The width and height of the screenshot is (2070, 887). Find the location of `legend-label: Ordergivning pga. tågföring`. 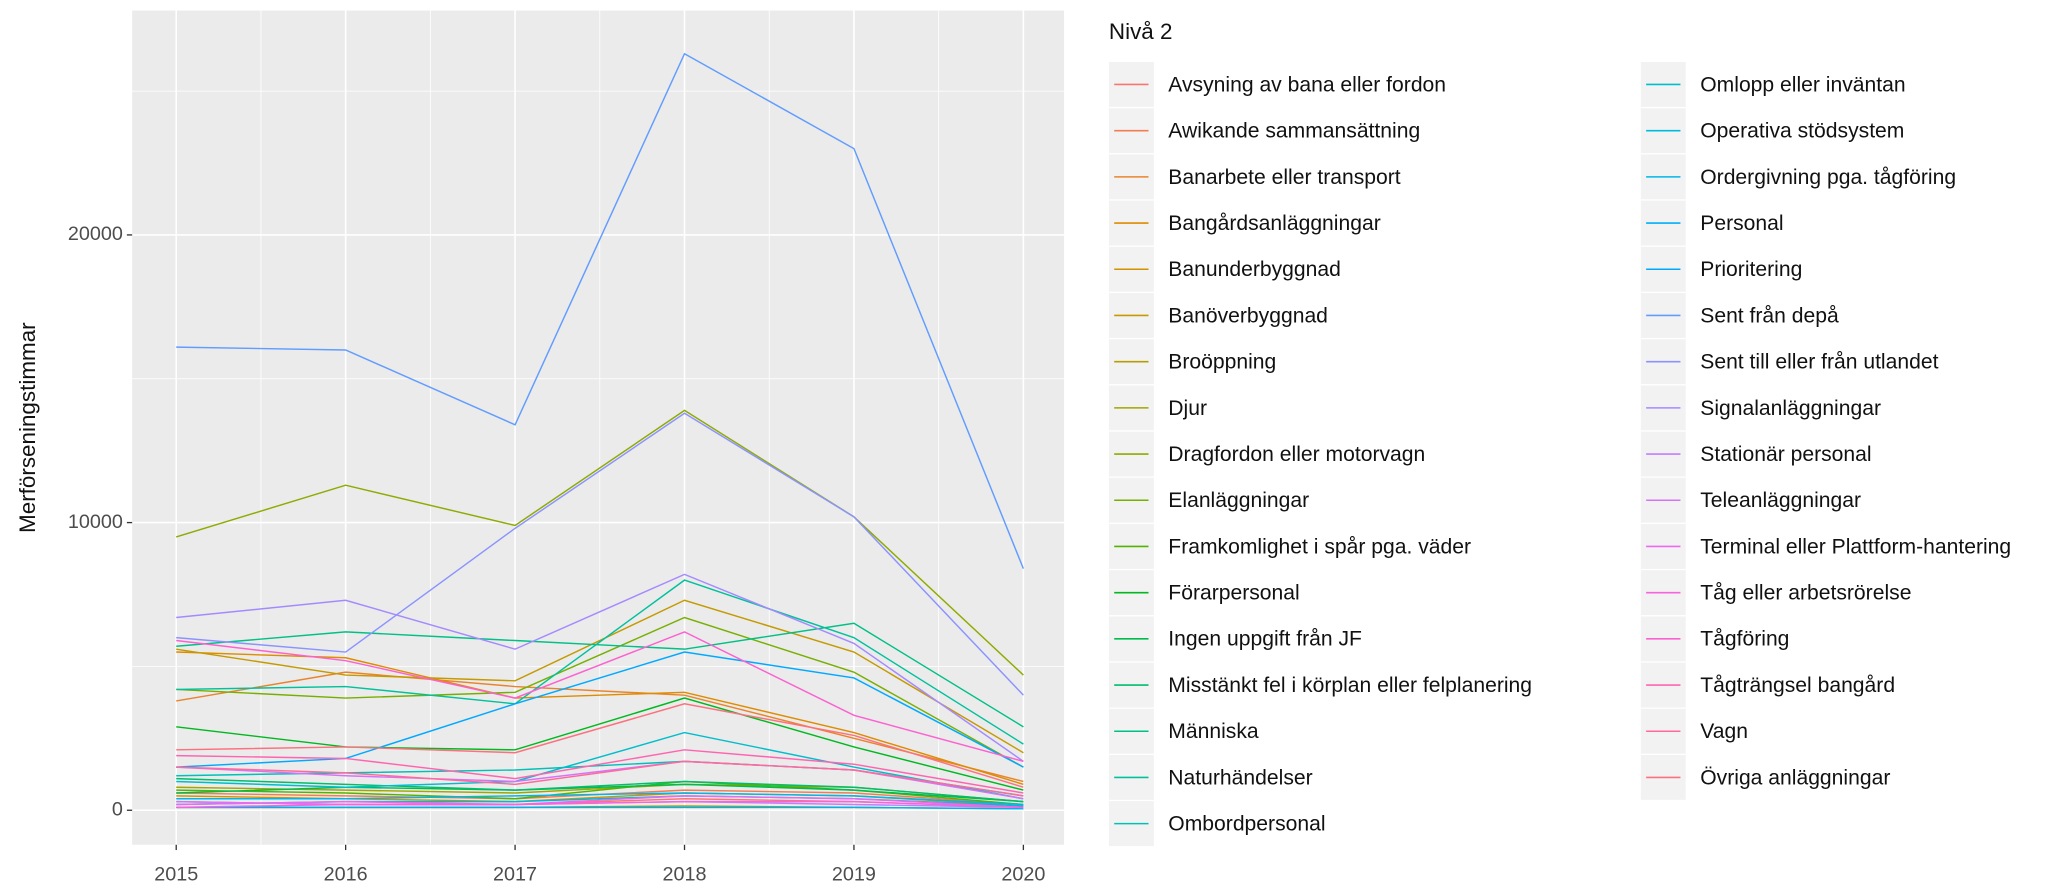

legend-label: Ordergivning pga. tågföring is located at coordinates (1828, 177).